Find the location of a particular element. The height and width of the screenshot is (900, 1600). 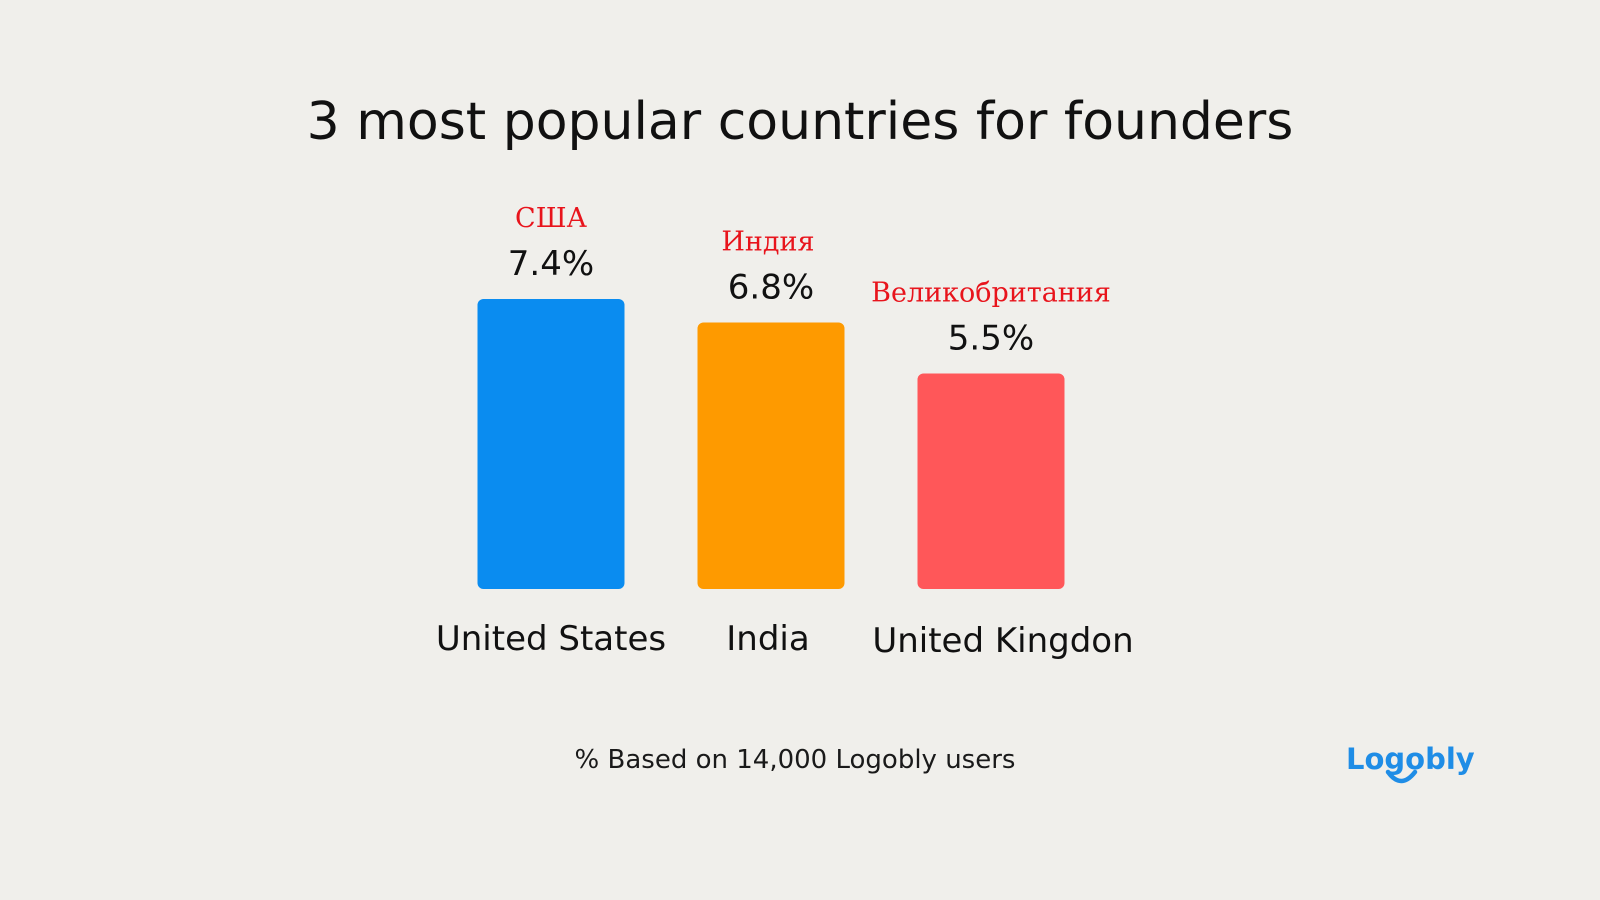

data-label: 7.4% is located at coordinates (551, 264).